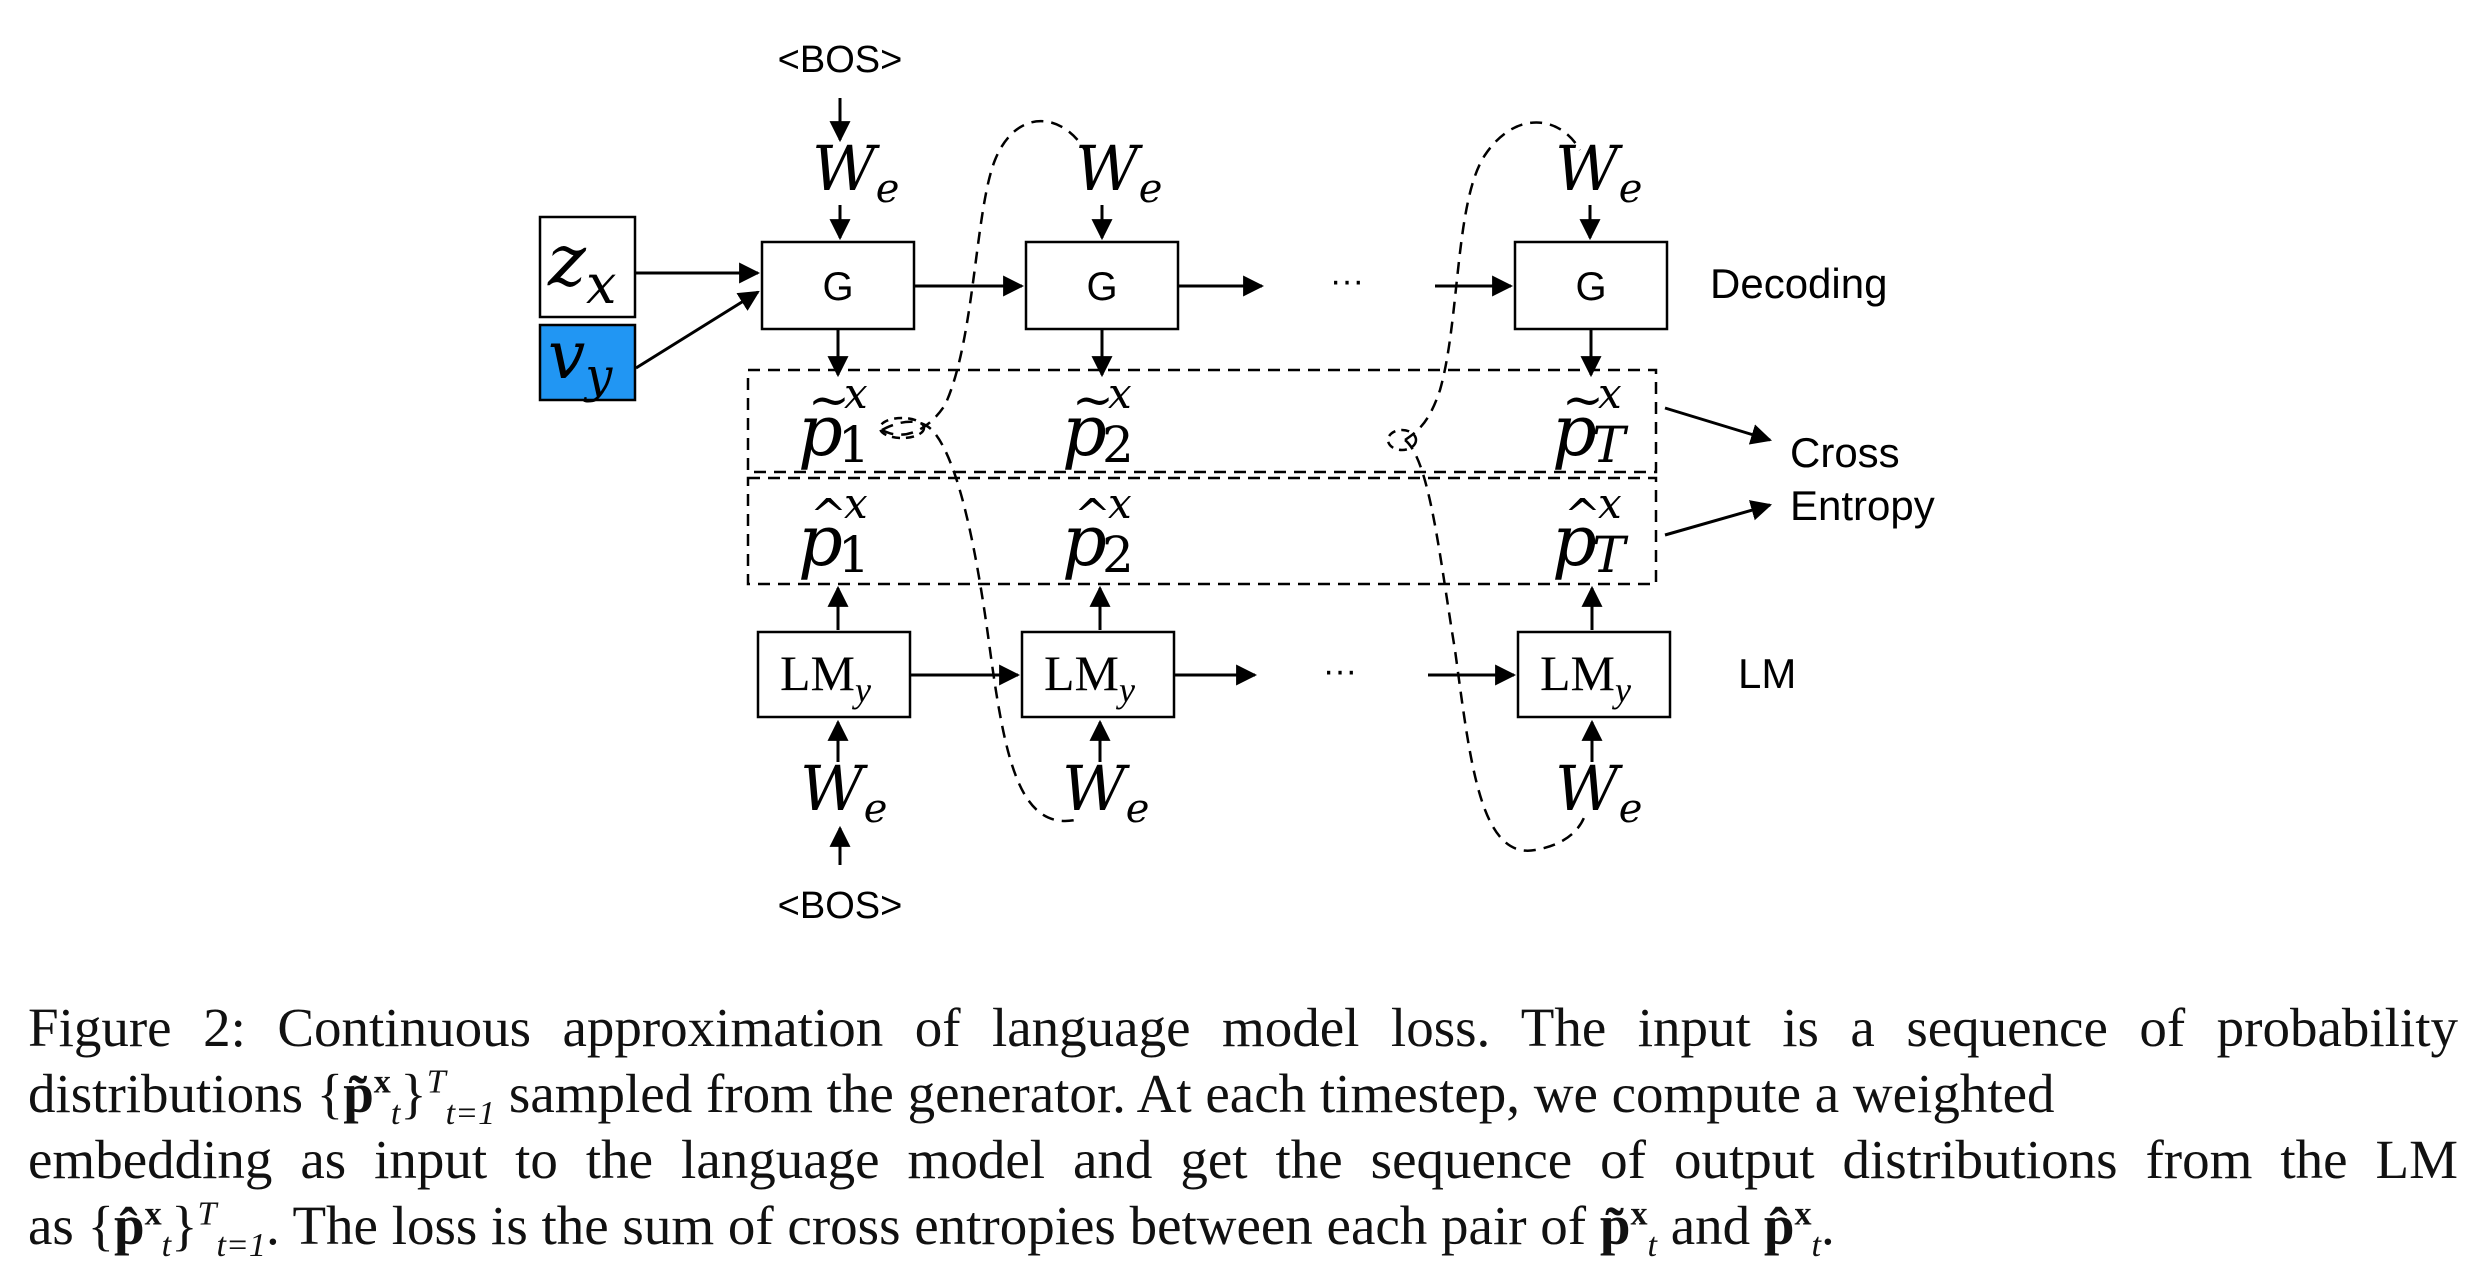 This screenshot has height=1284, width=2478. Describe the element at coordinates (1798, 283) in the screenshot. I see `decoding-label: Decoding` at that location.